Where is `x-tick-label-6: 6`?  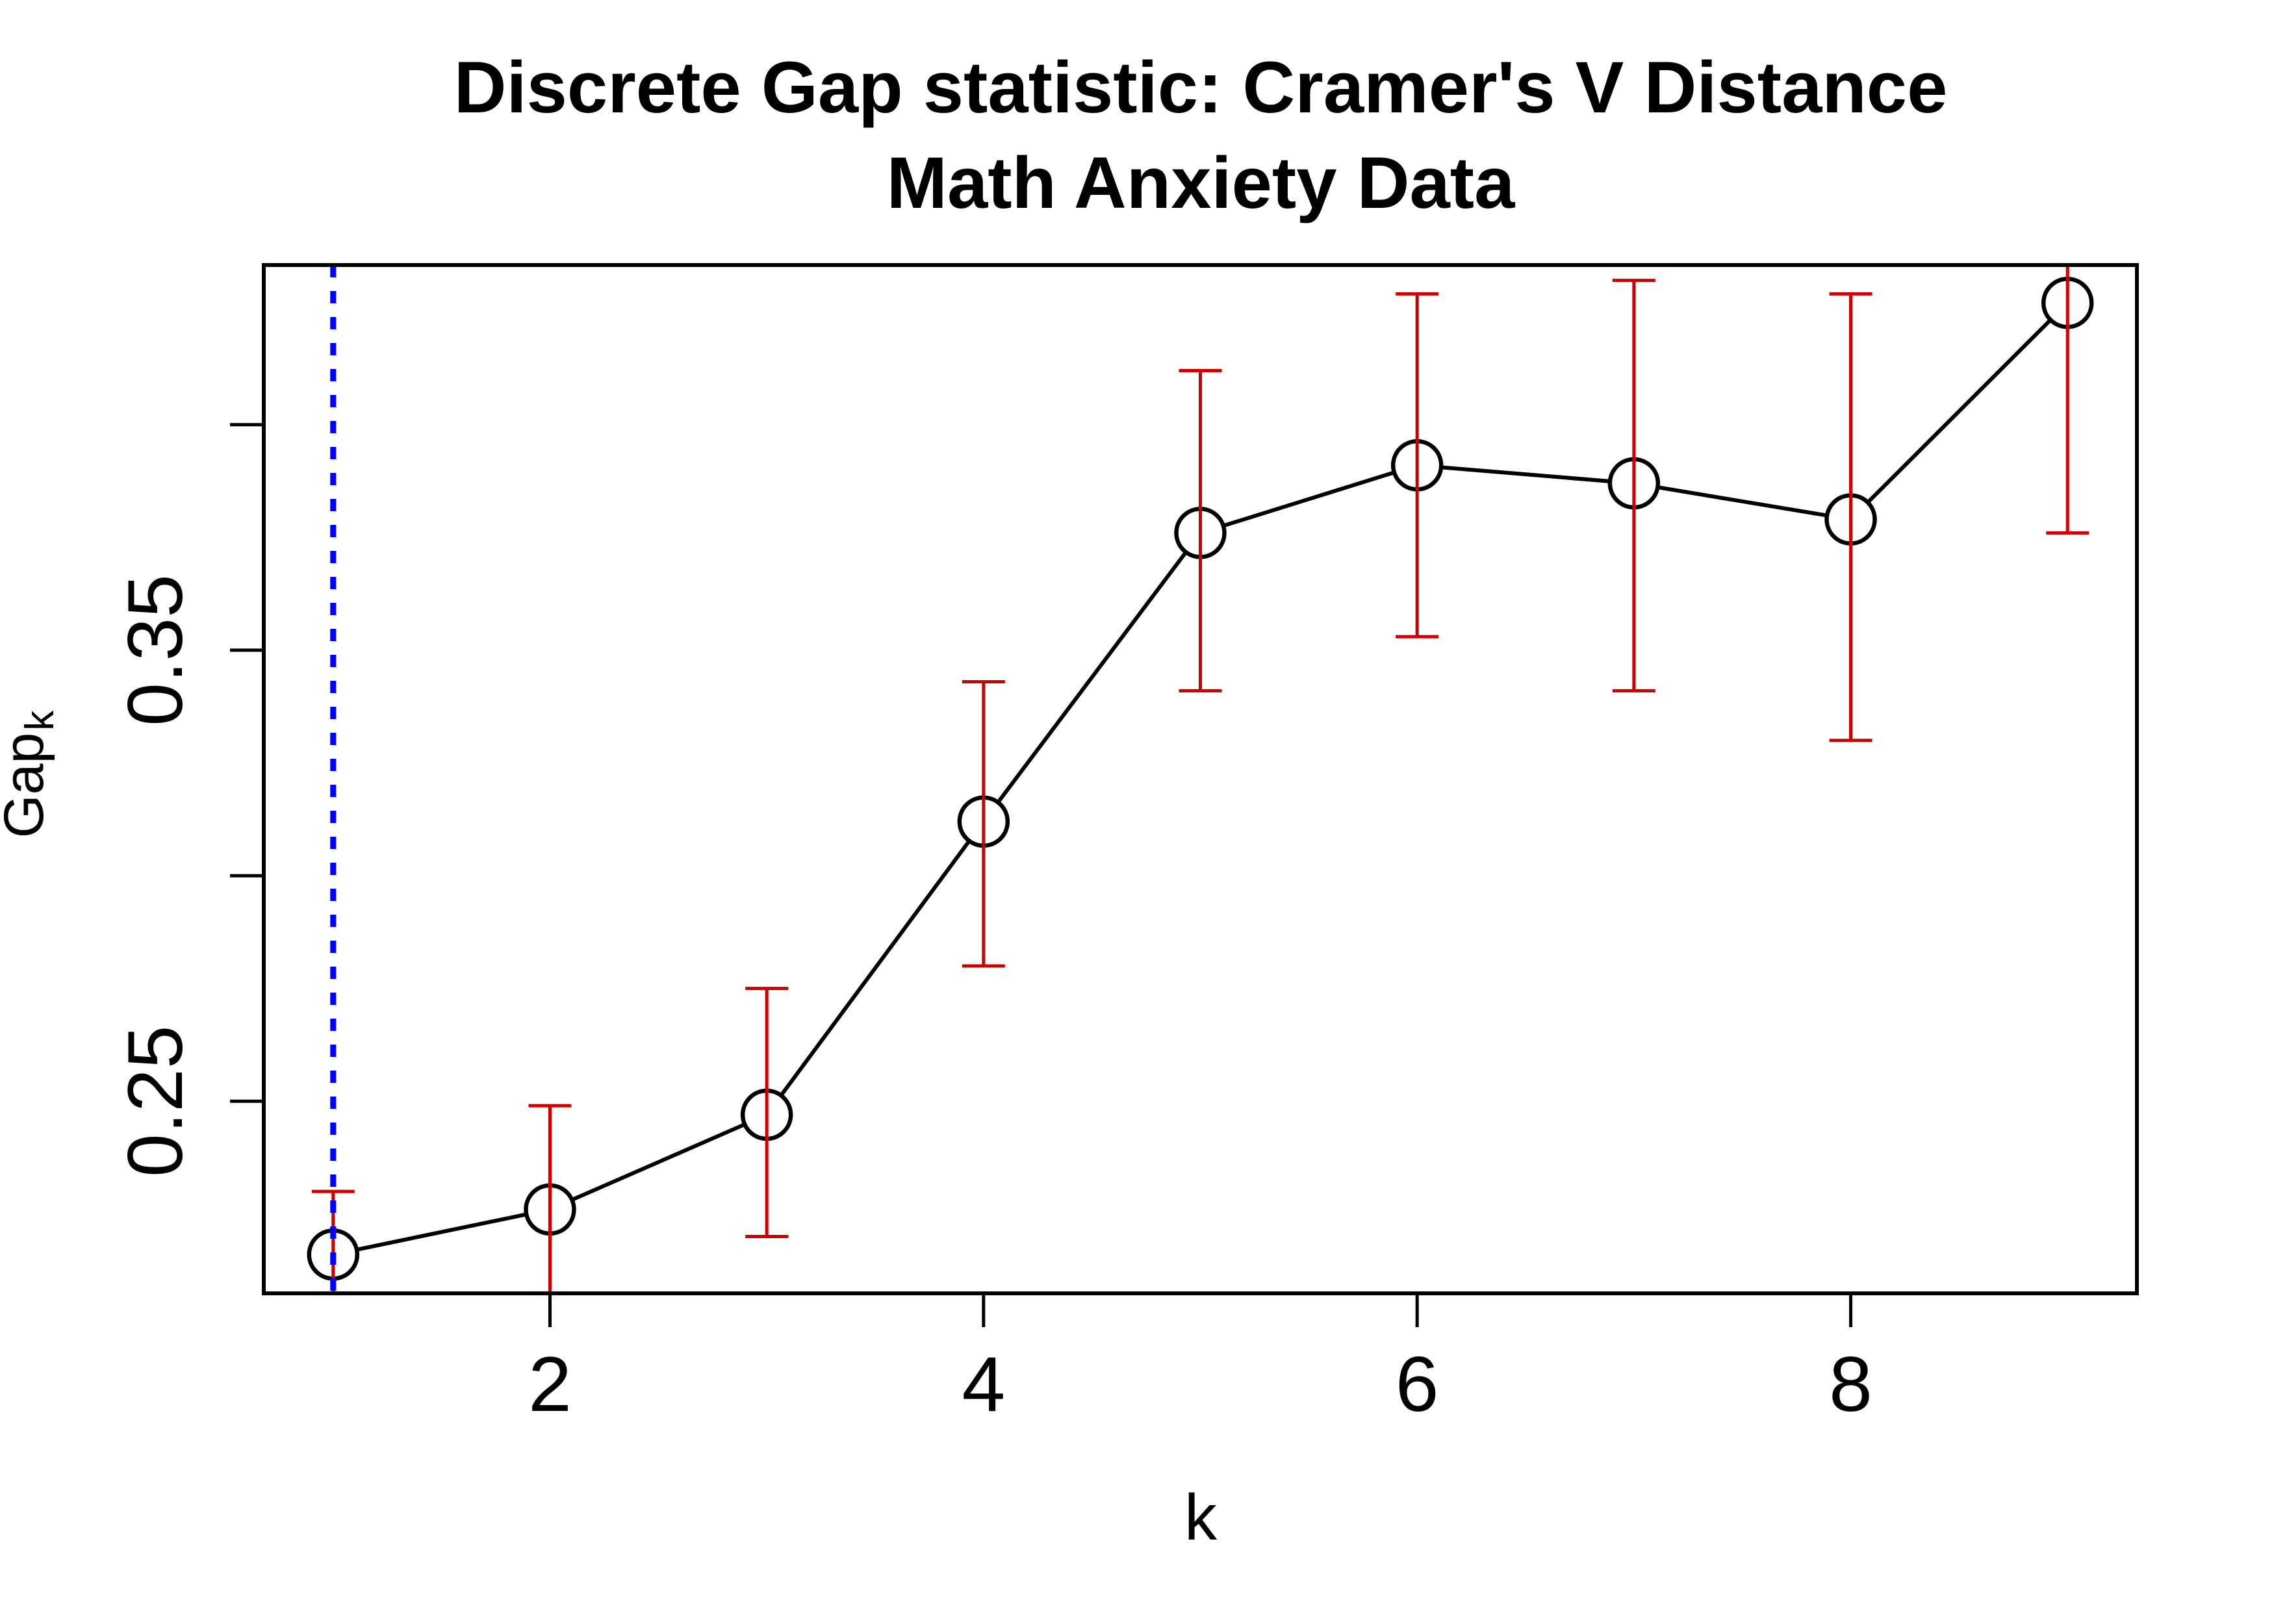 x-tick-label-6: 6 is located at coordinates (1417, 1384).